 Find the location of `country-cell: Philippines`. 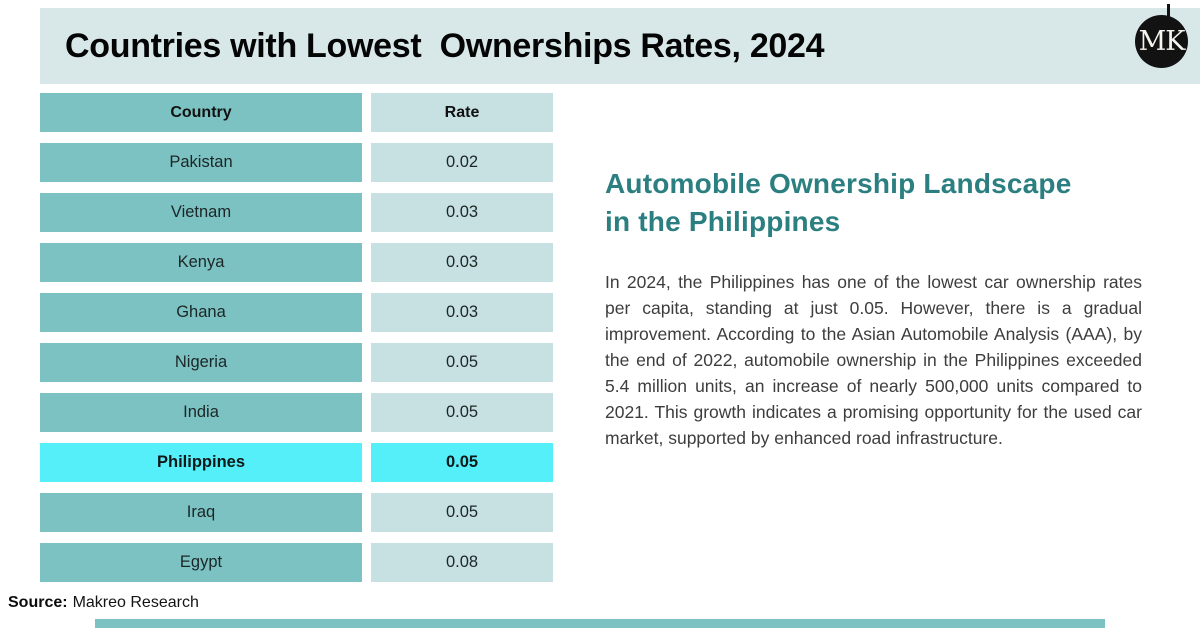

country-cell: Philippines is located at coordinates (201, 462).